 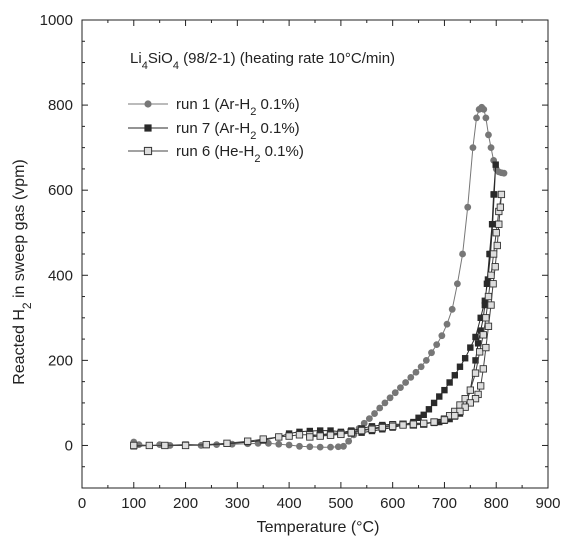 What do you see at coordinates (148, 128) in the screenshot?
I see `legend-marker-run7` at bounding box center [148, 128].